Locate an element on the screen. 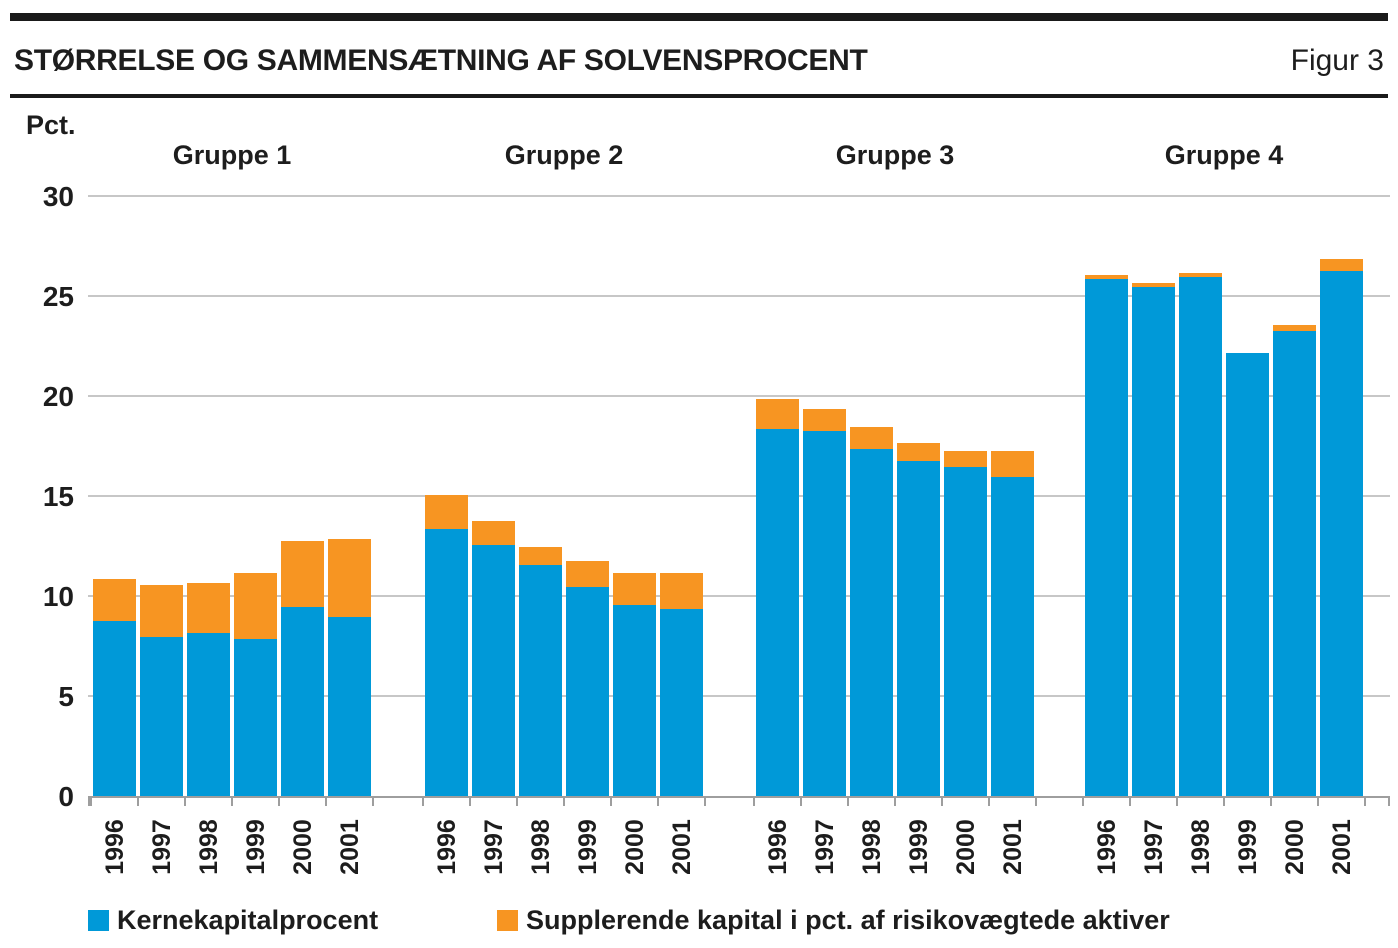 The image size is (1398, 948). bar-supplerende-gruppe-4-1996 is located at coordinates (1106, 277).